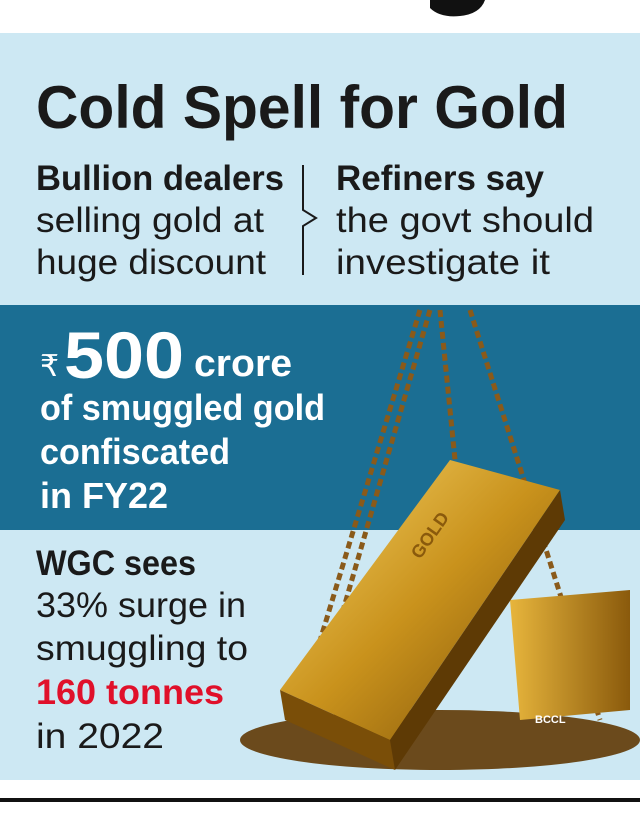  I want to click on currency: ₹, so click(49, 366).